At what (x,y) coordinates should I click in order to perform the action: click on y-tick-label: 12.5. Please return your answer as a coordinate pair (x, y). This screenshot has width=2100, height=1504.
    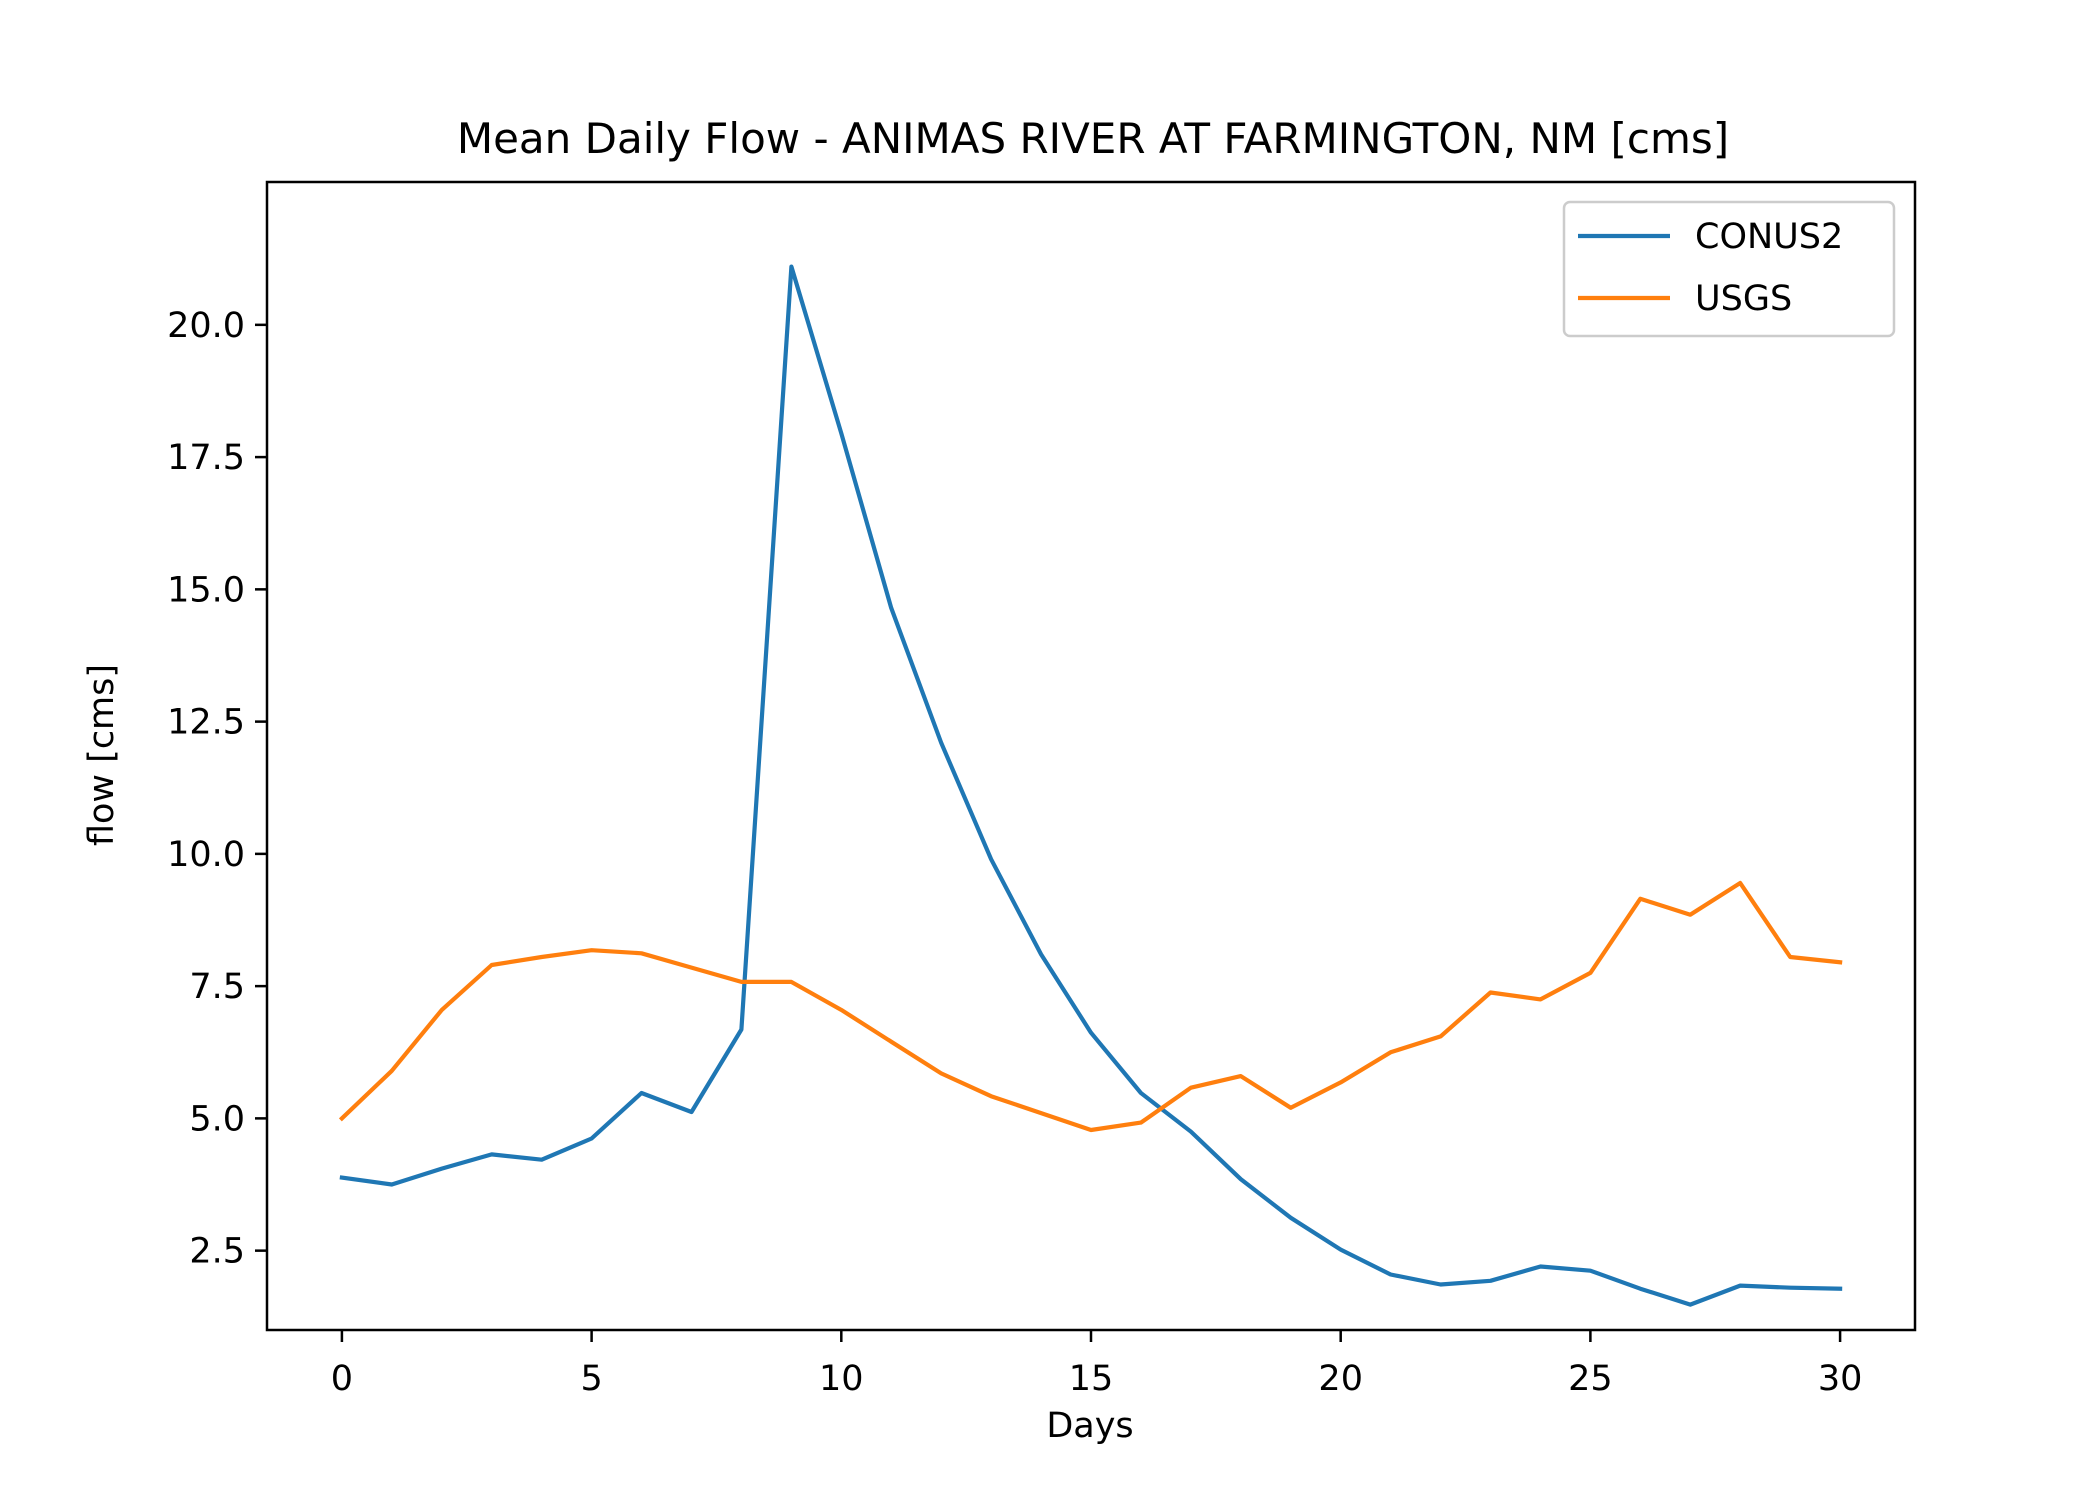
    Looking at the image, I should click on (206, 723).